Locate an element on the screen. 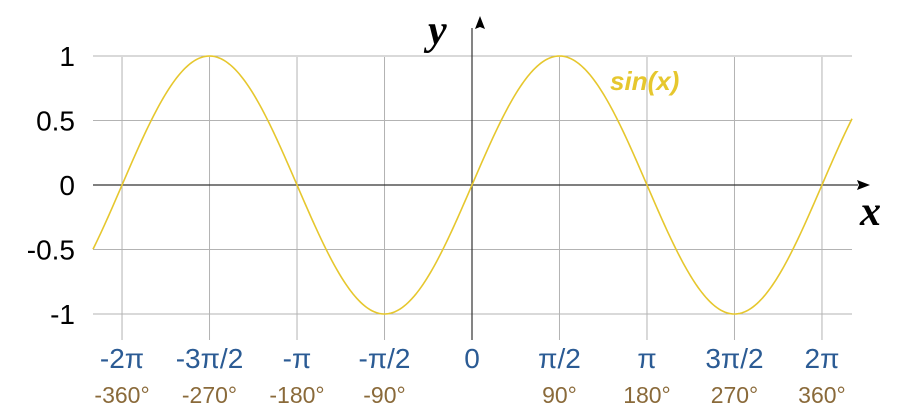 This screenshot has height=420, width=900. y-tick-label: -1 is located at coordinates (62, 314).